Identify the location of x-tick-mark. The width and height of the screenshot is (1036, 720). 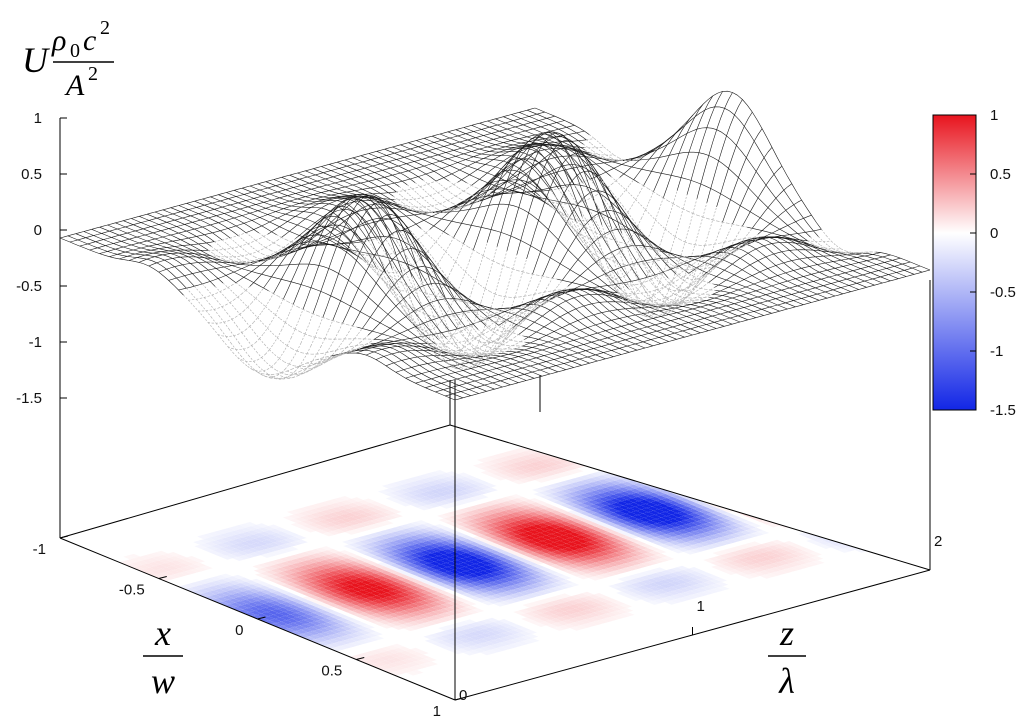
(64, 537).